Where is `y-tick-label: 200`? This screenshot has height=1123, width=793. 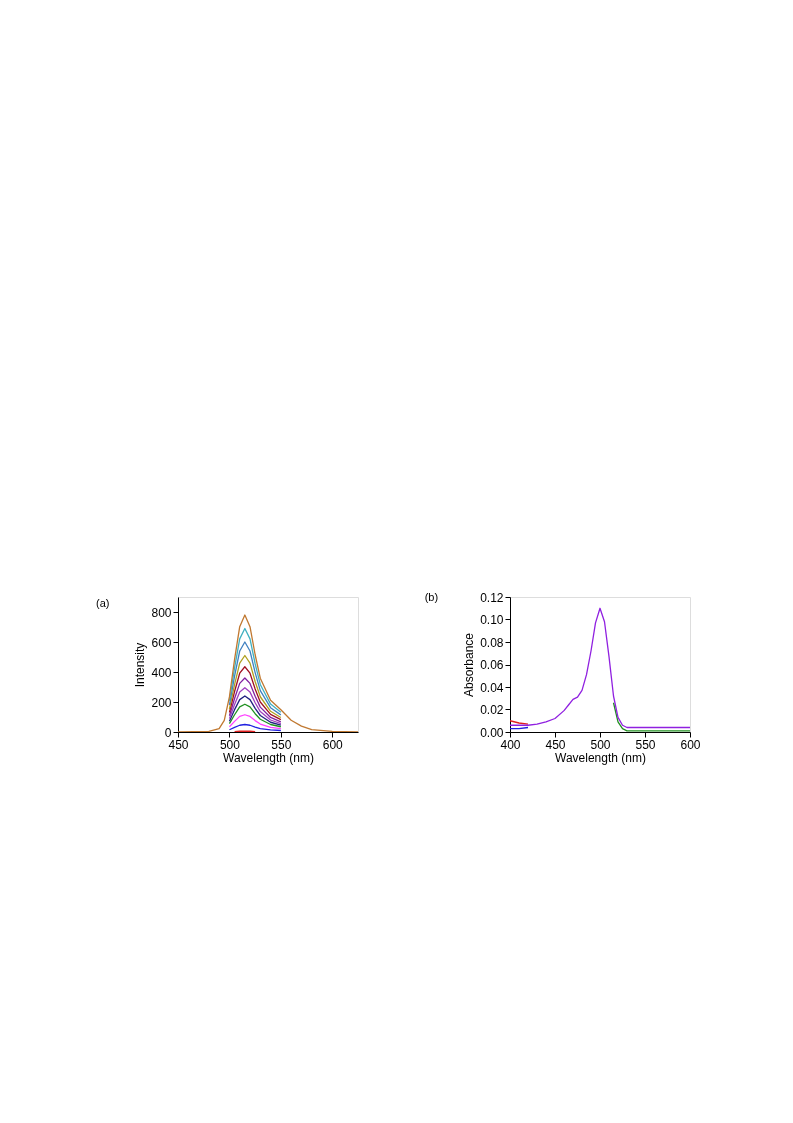
y-tick-label: 200 is located at coordinates (161, 702).